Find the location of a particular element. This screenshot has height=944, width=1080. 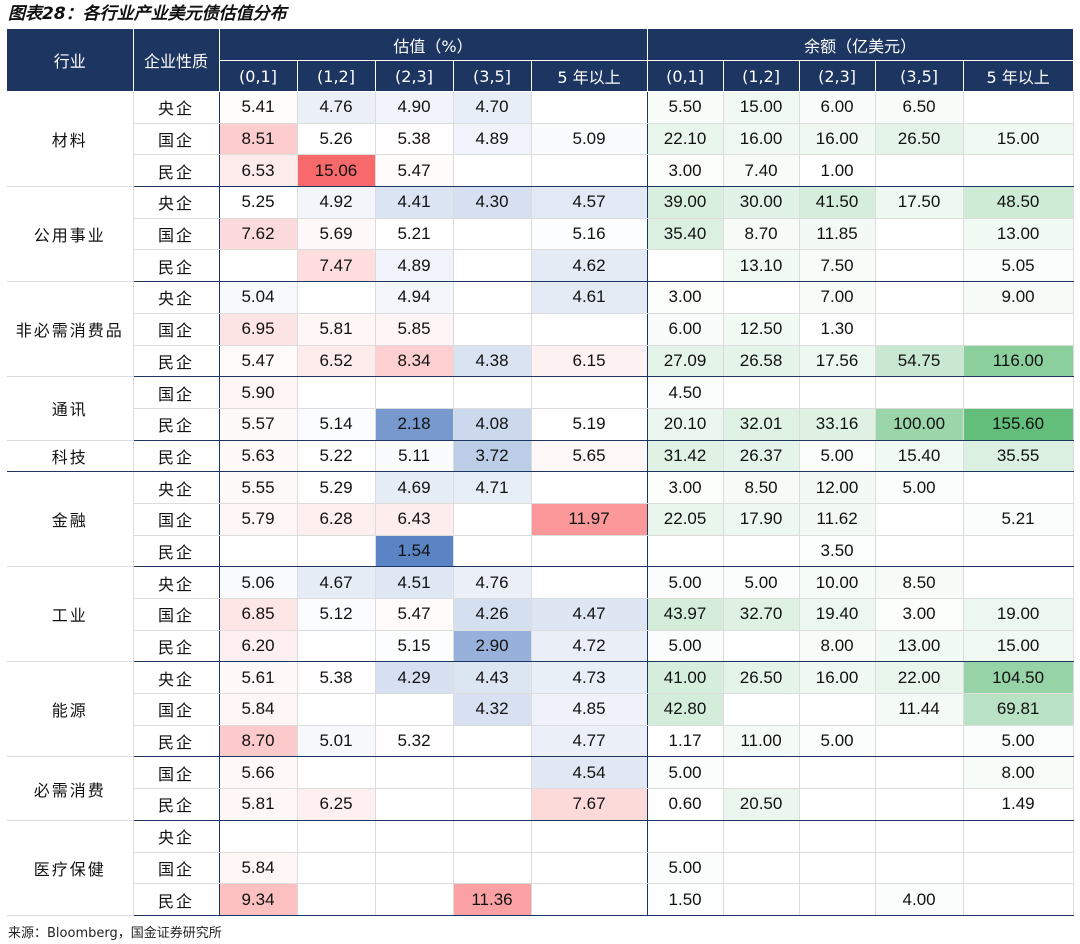

valuation-cell: 6.20 is located at coordinates (258, 646).